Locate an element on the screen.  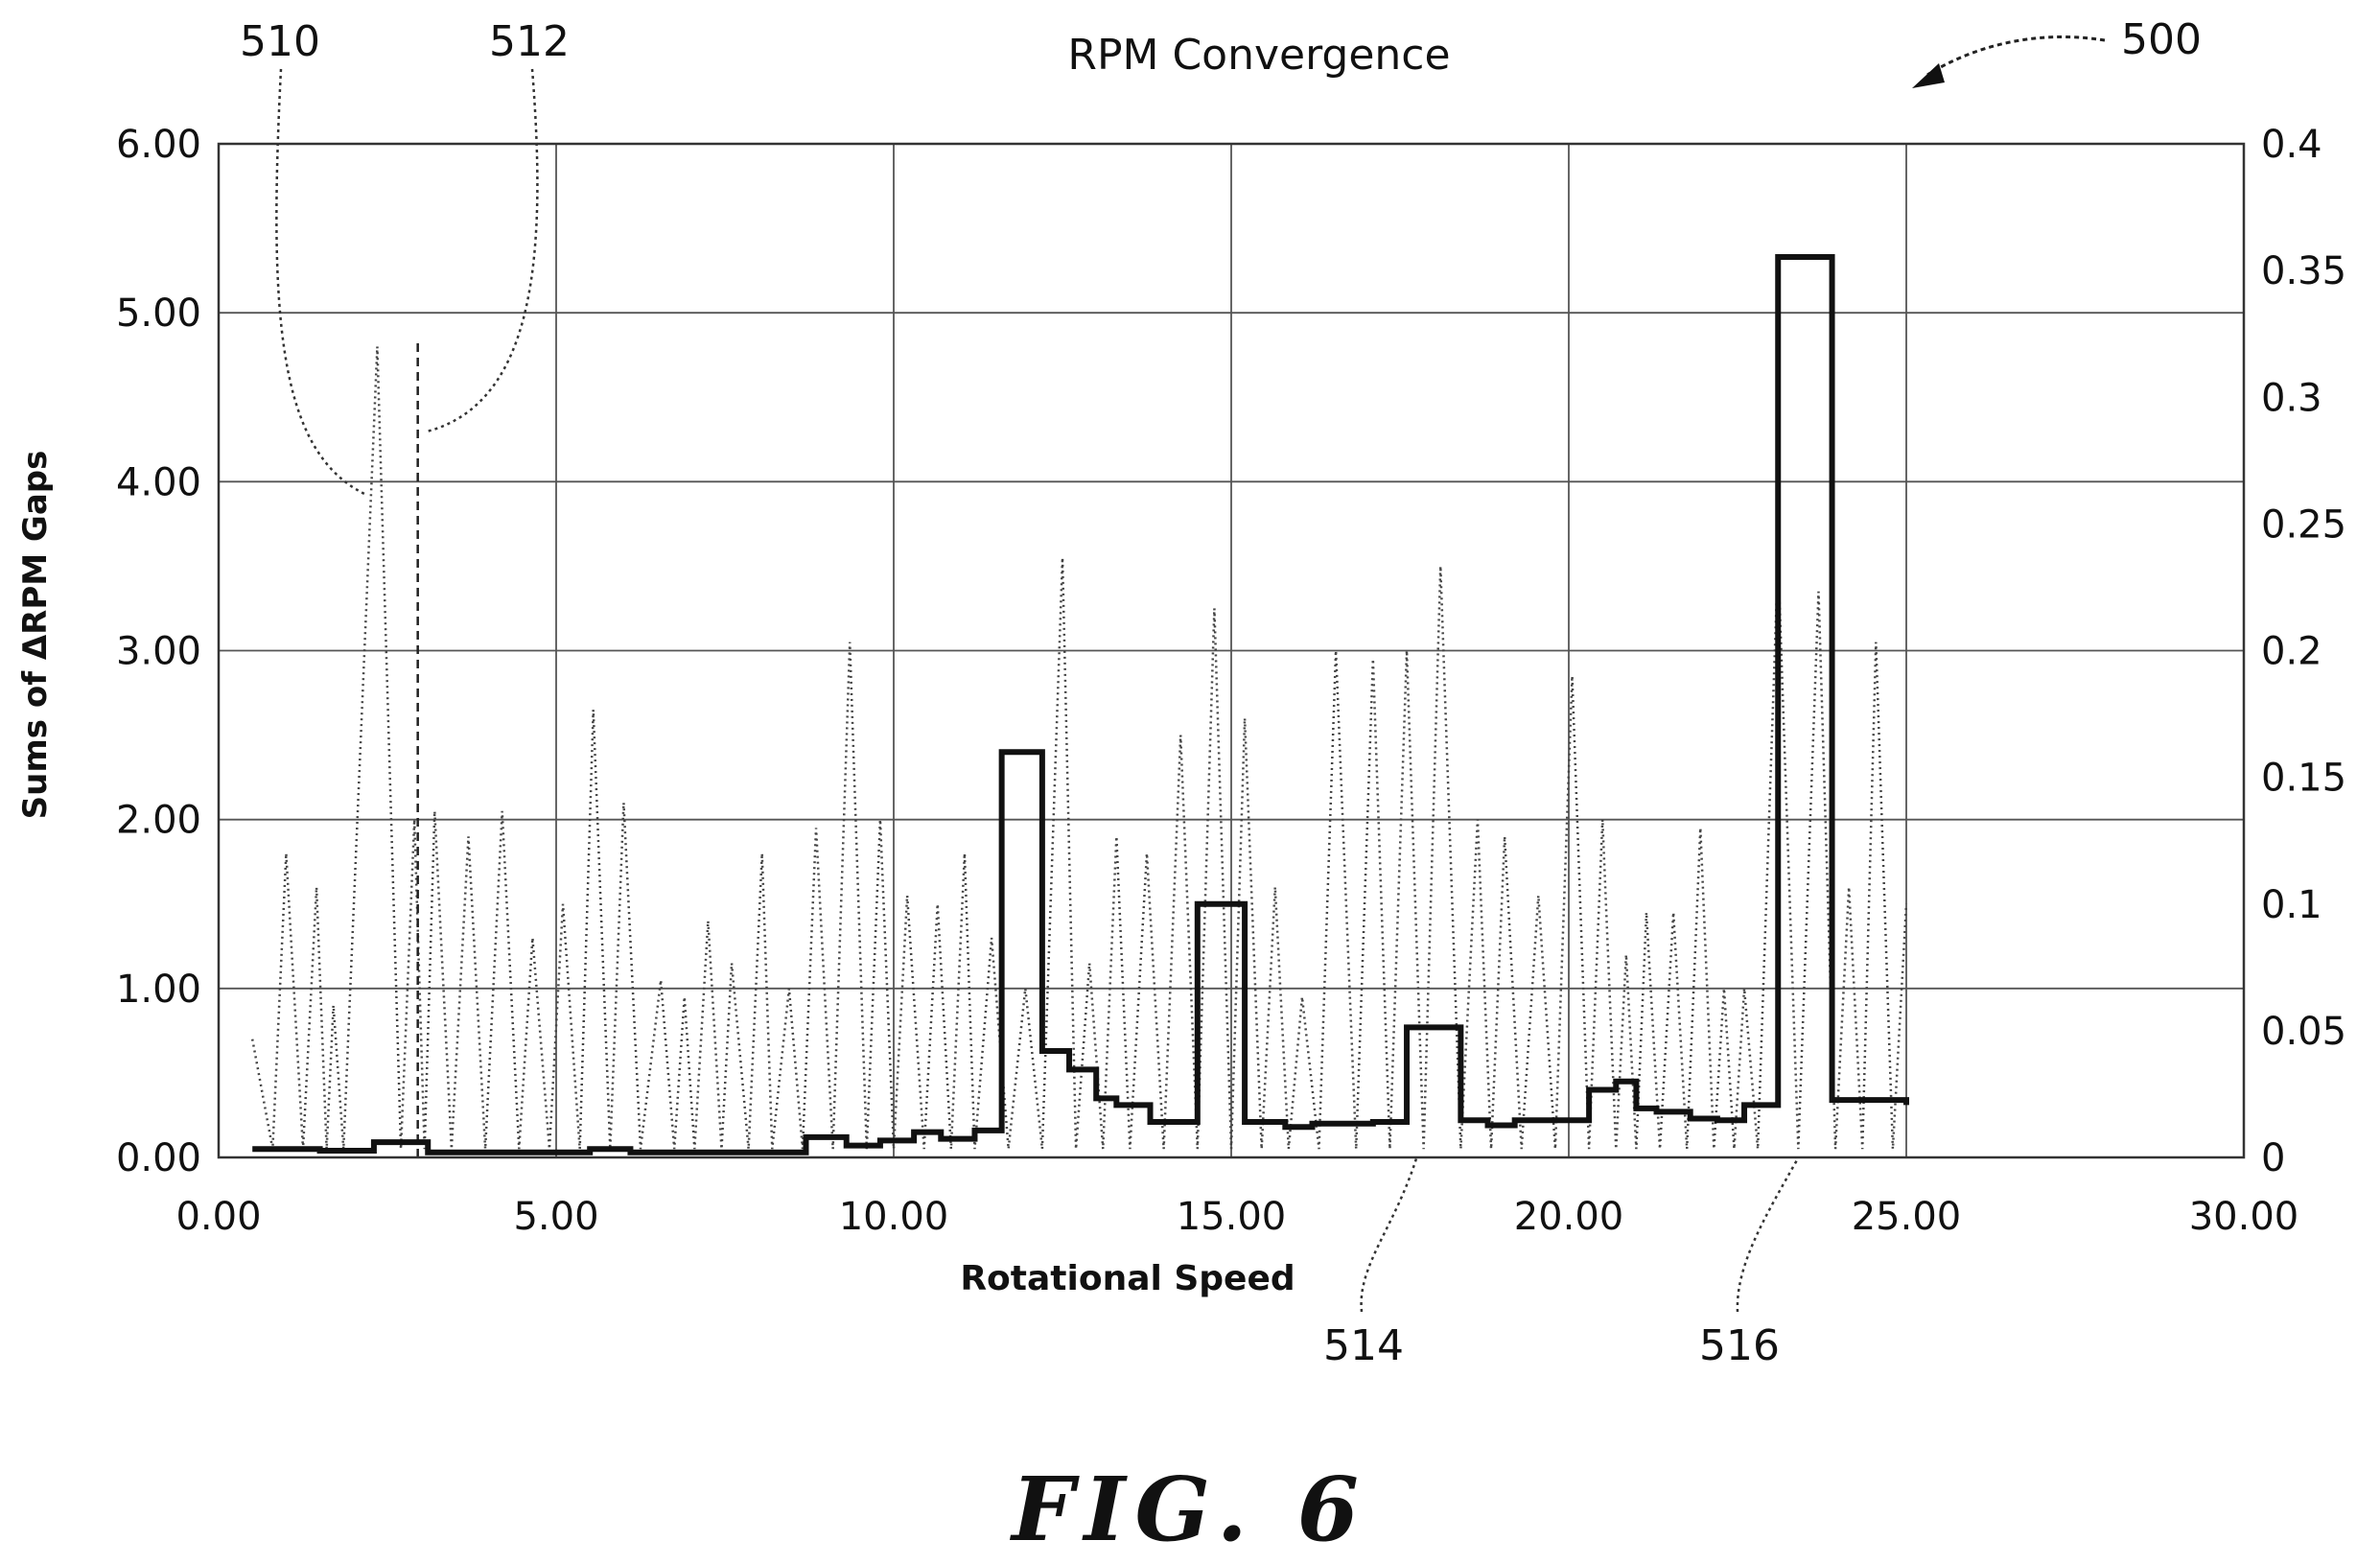
y-left-tick-label: 3.00 is located at coordinates (158, 652).